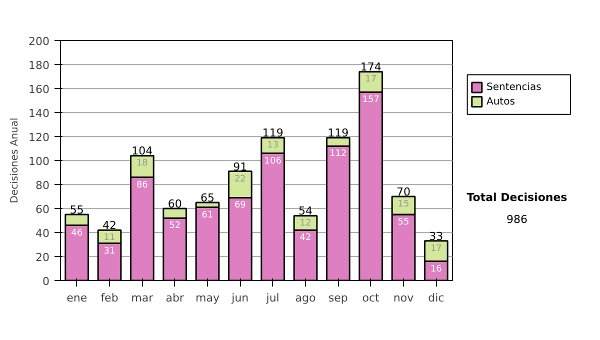 The height and width of the screenshot is (340, 600). I want to click on x-tick-label: mar, so click(142, 298).